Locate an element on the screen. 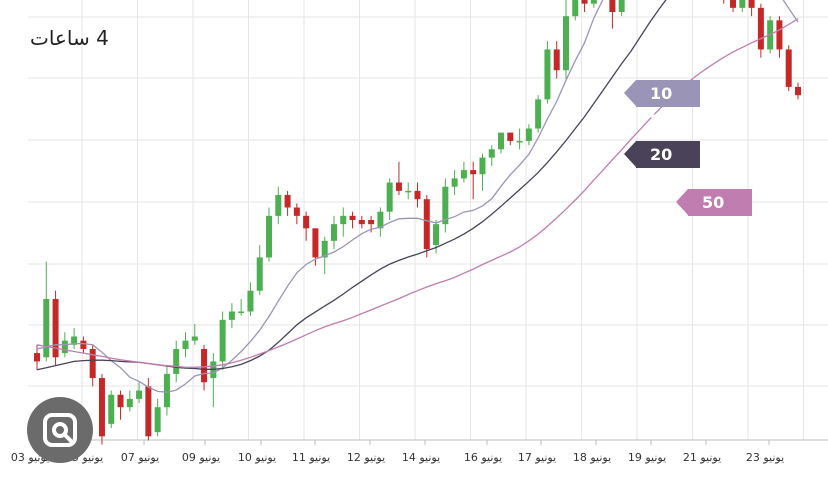  lens-icon is located at coordinates (60, 430).